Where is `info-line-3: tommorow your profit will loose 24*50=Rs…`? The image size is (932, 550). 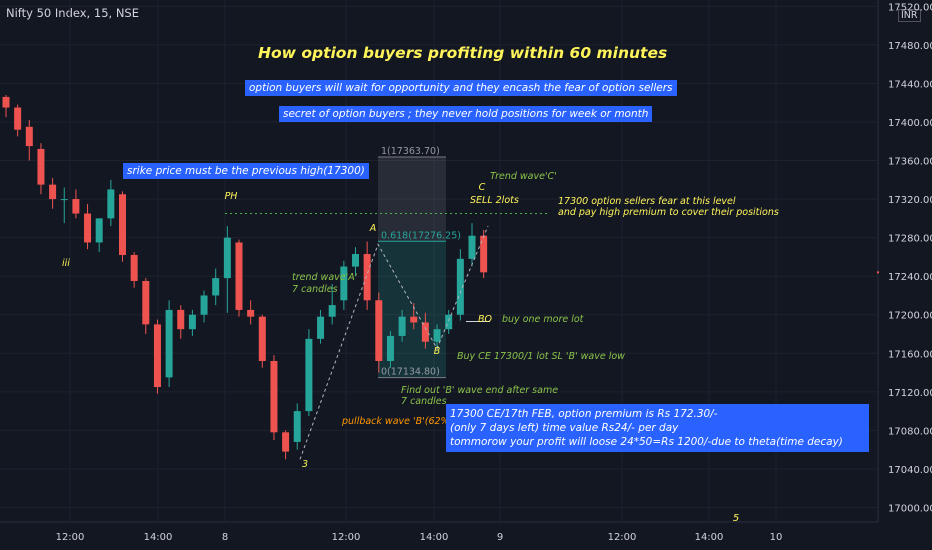 info-line-3: tommorow your profit will loose 24*50=Rs… is located at coordinates (646, 442).